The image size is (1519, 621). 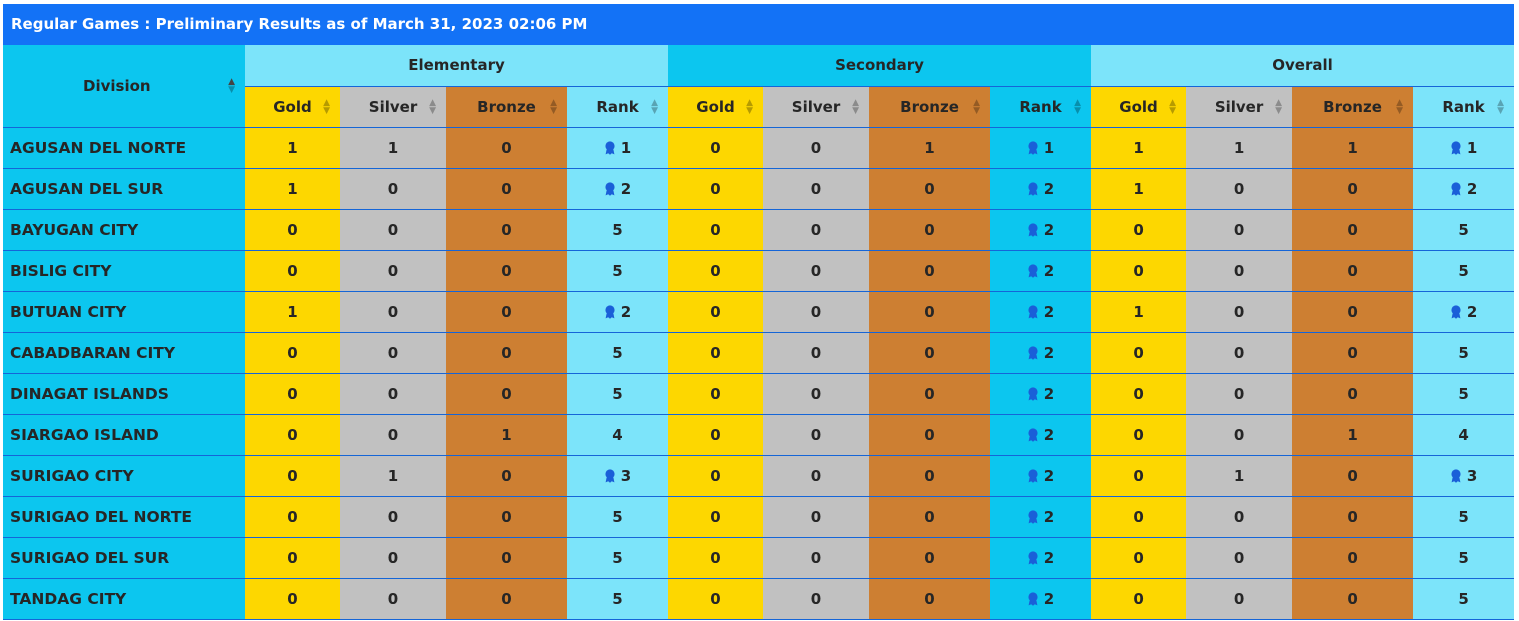 I want to click on elementary-rank-cell: 5, so click(x=618, y=230).